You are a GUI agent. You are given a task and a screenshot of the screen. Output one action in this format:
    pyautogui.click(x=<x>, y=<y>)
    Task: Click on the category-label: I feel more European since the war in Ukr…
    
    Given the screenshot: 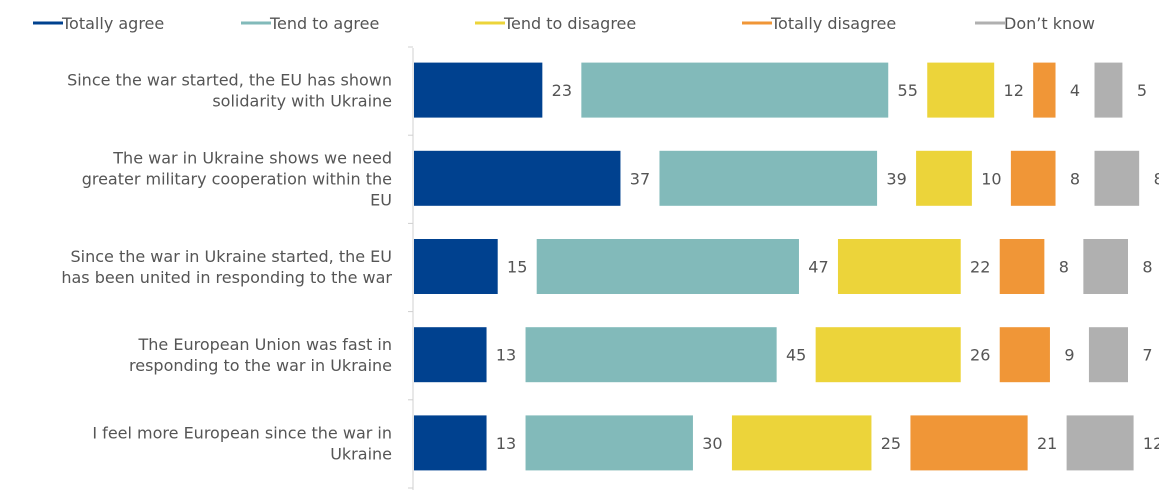 What is the action you would take?
    pyautogui.click(x=242, y=443)
    